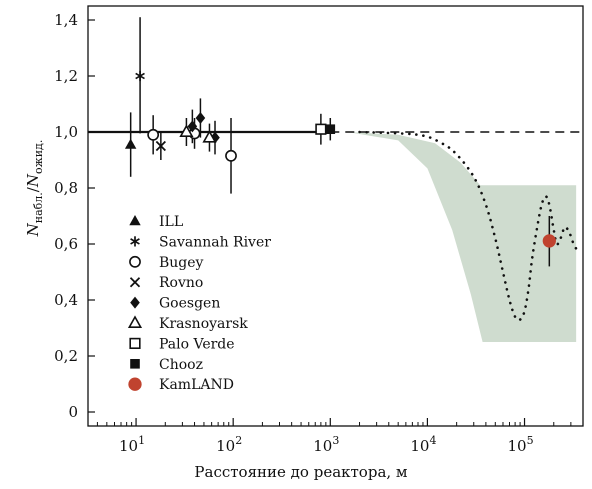 Image resolution: width=592 pixels, height=489 pixels. Describe the element at coordinates (34, 189) in the screenshot. I see `y-axis-label: Nнабл./Nожид.` at that location.